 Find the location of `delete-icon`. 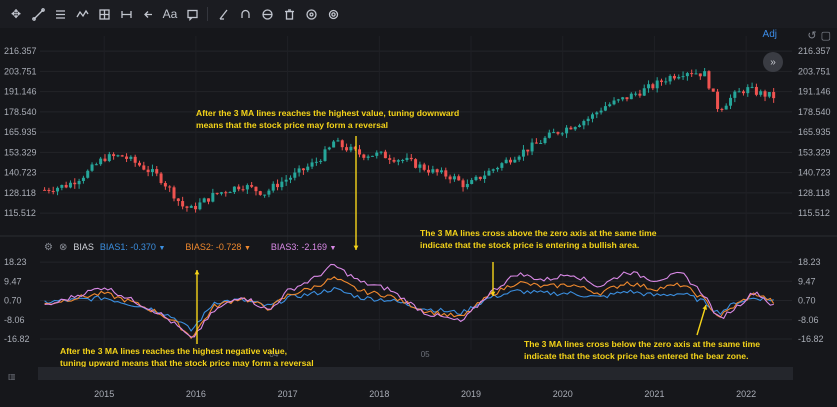

delete-icon is located at coordinates (289, 14).